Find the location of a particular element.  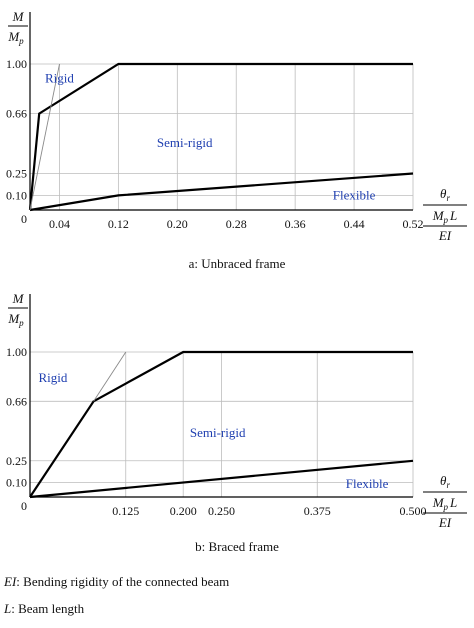

chart2-x-tick-label-0: 0.125 is located at coordinates (125, 511).